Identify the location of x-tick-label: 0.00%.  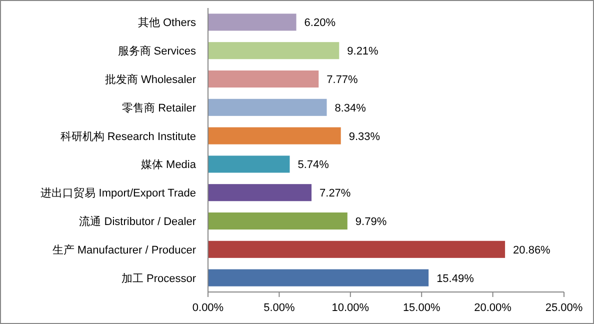
(208, 308).